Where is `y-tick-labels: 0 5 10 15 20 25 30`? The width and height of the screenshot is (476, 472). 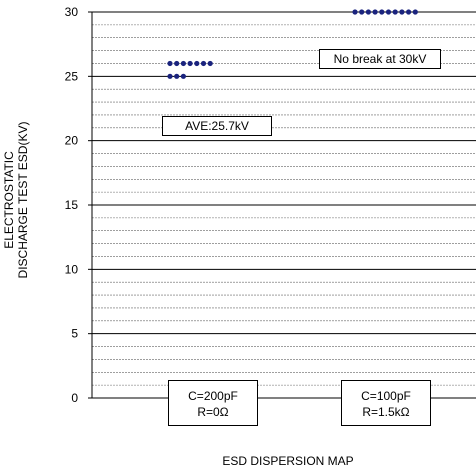
y-tick-labels: 0 5 10 15 20 25 30 is located at coordinates (78, 205).